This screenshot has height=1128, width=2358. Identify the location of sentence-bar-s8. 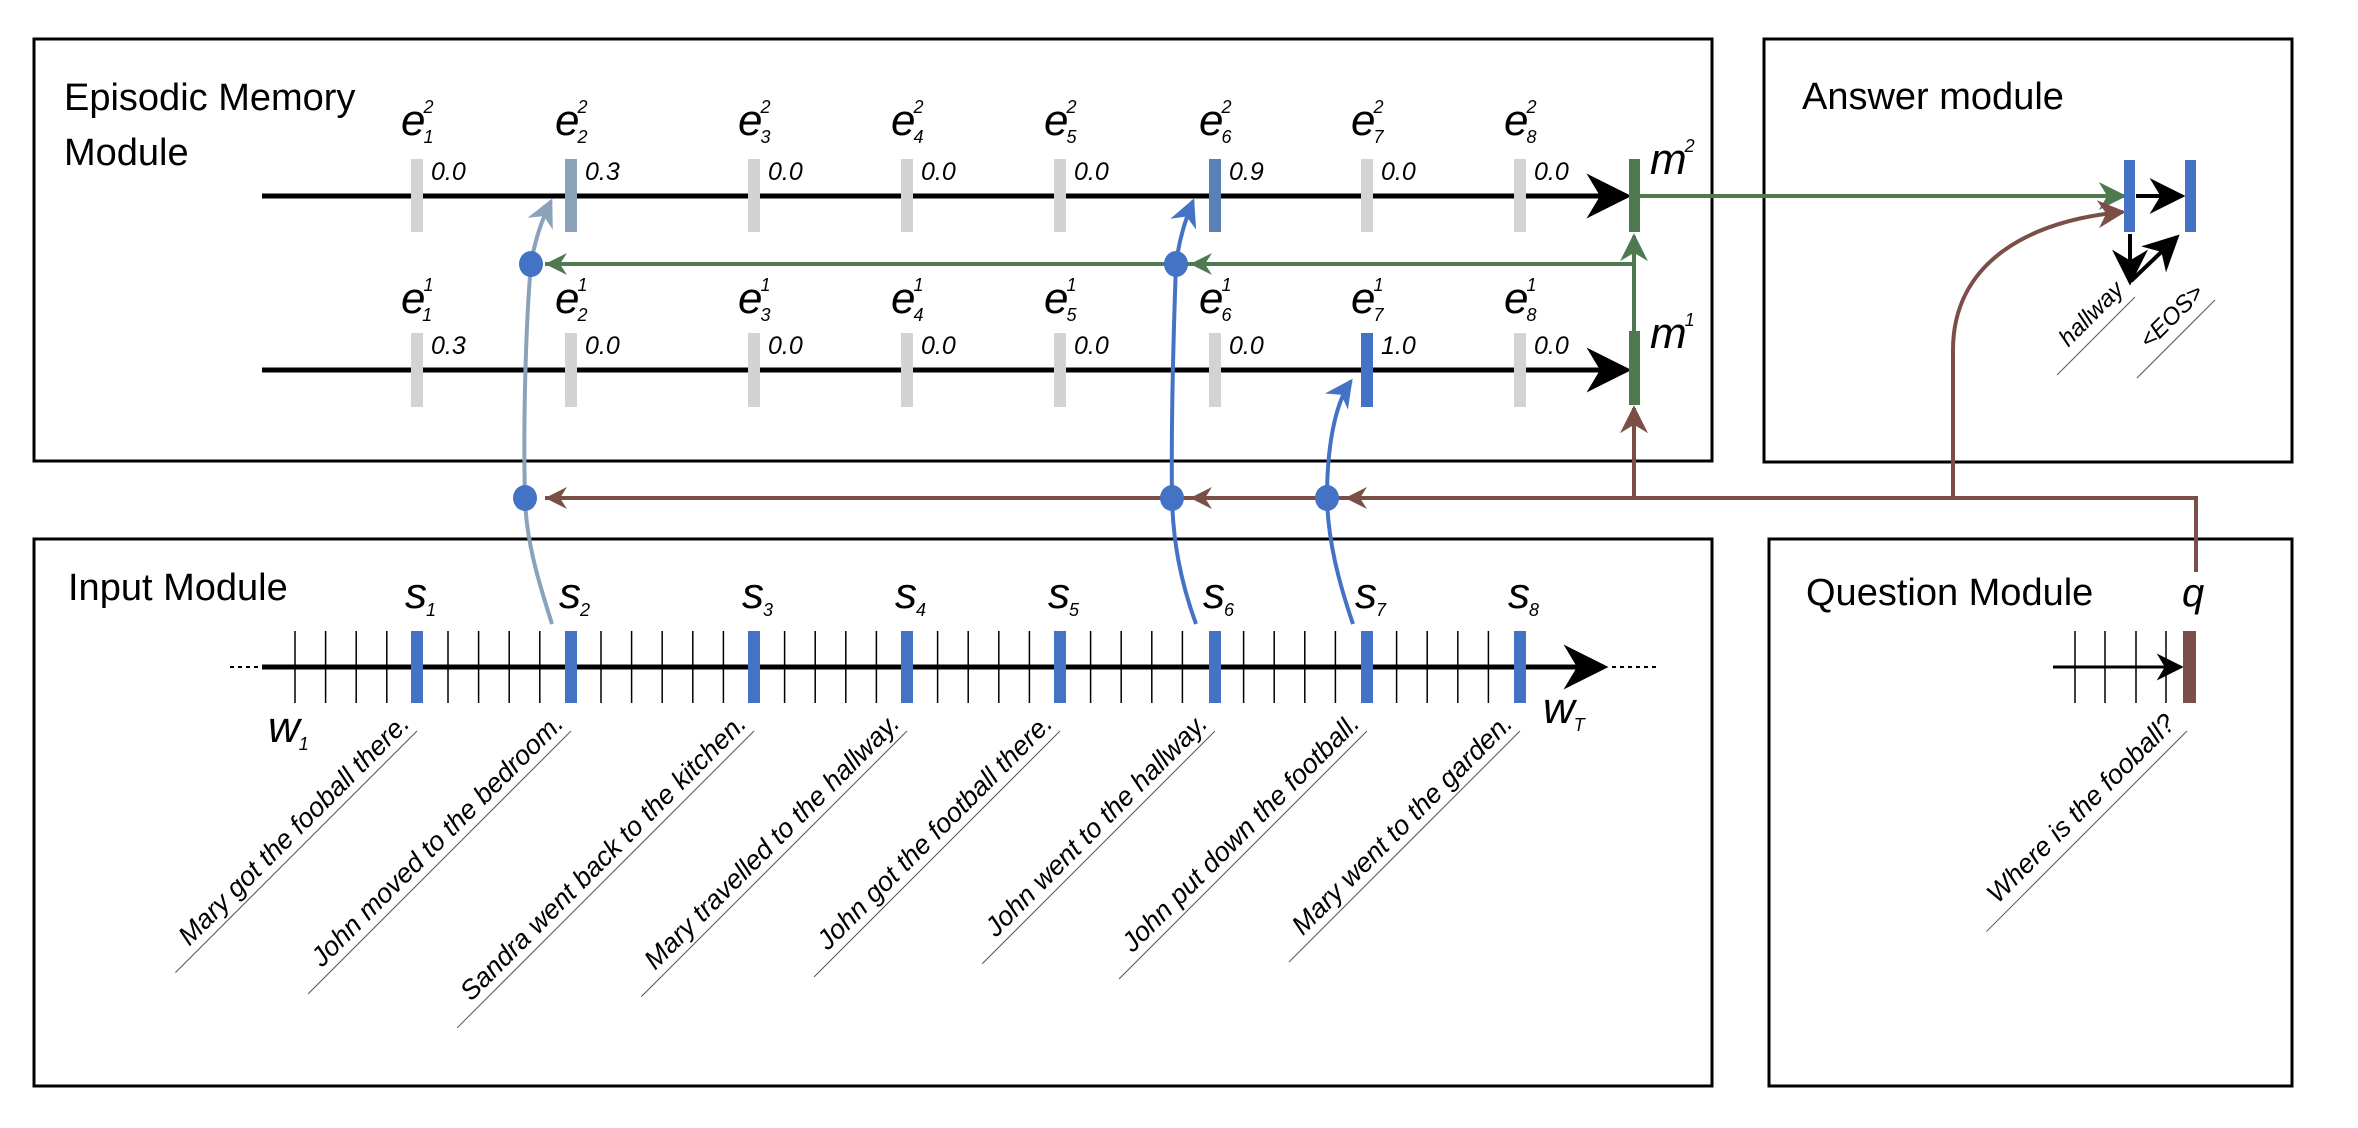
(1520, 667).